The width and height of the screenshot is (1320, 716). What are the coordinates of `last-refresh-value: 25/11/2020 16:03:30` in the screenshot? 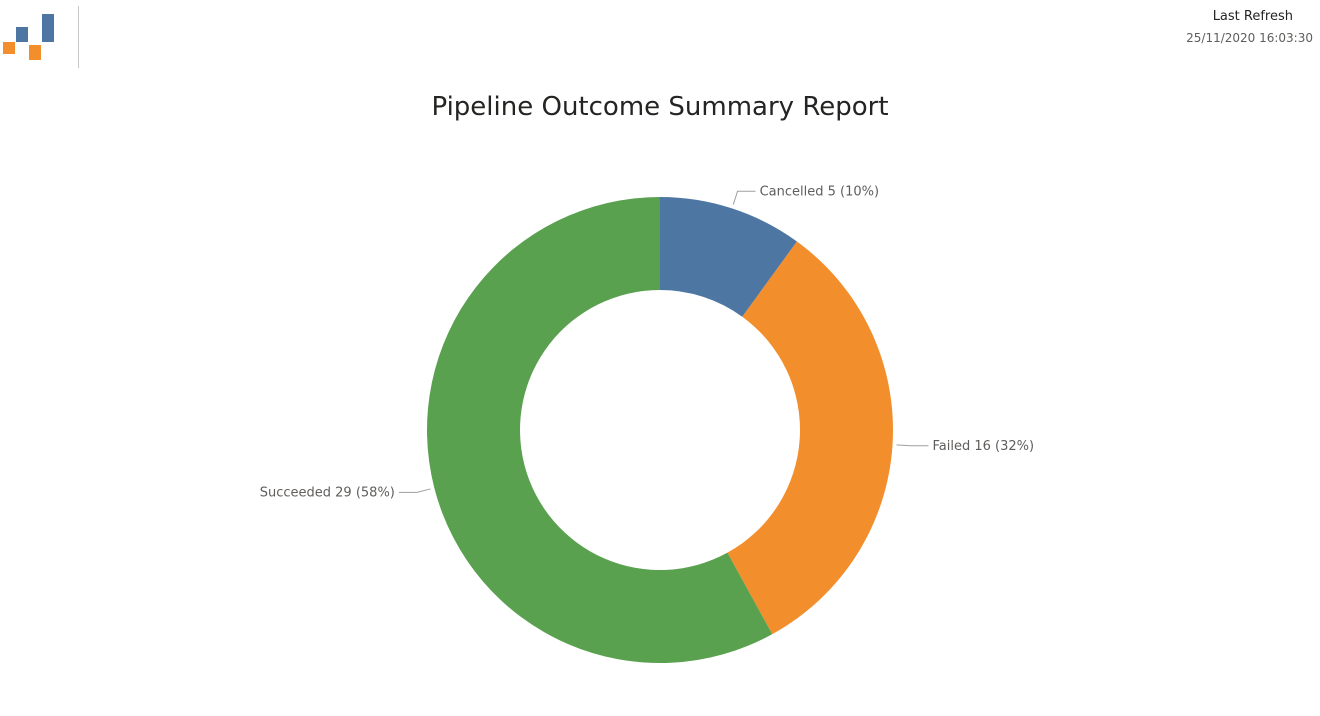 It's located at (1249, 38).